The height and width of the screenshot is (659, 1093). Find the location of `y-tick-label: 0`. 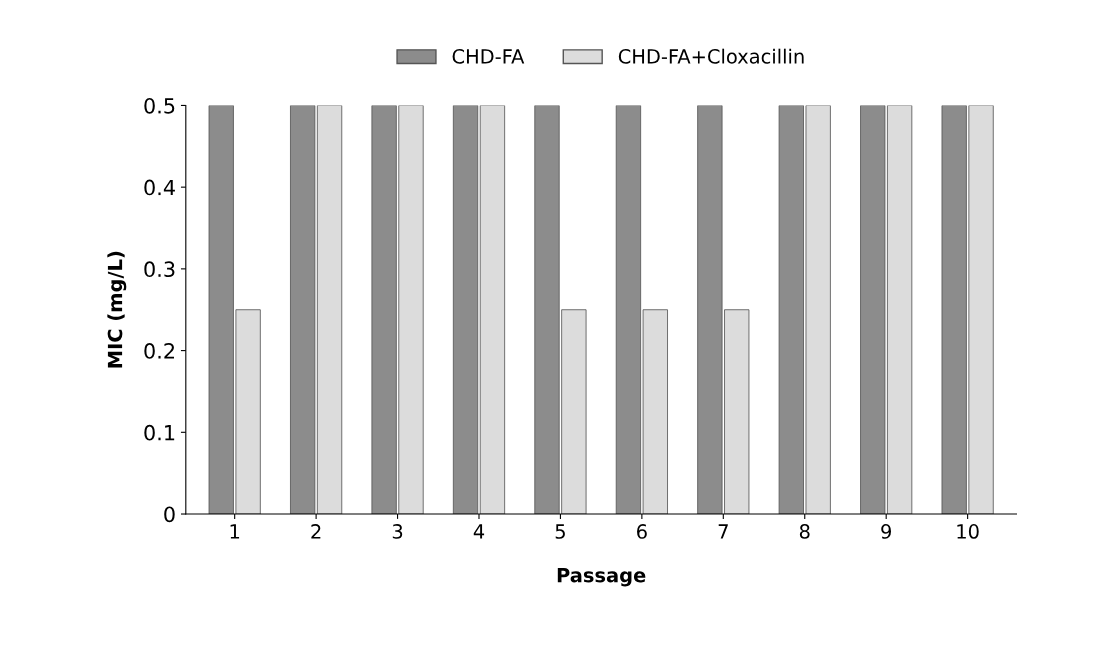

y-tick-label: 0 is located at coordinates (169, 514).